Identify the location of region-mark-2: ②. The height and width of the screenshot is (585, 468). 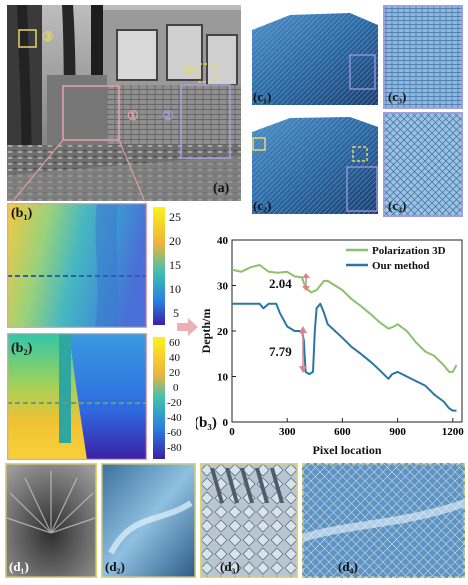
(168, 115).